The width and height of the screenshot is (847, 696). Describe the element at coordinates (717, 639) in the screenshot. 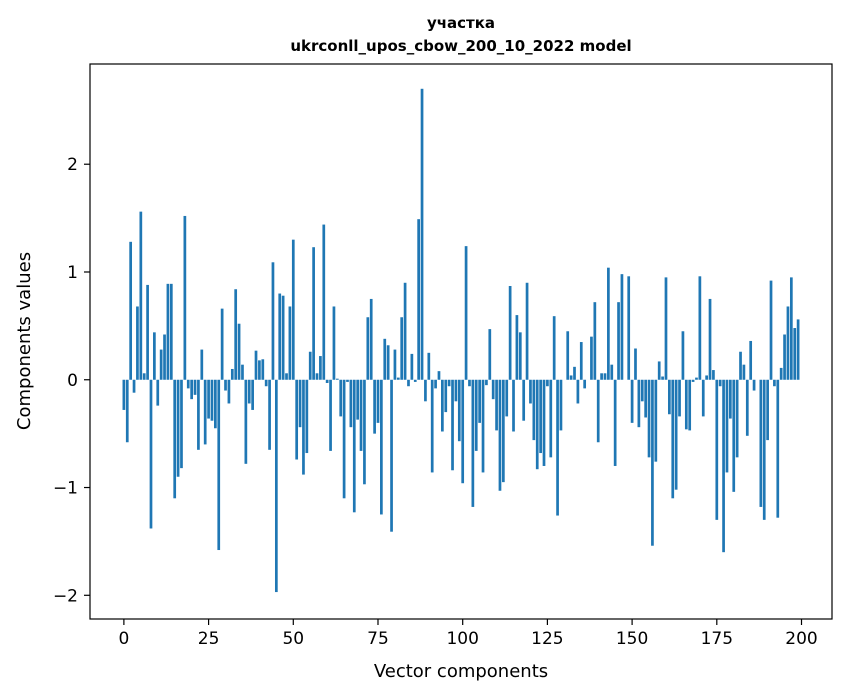

I see `x-tick-label: 175` at that location.